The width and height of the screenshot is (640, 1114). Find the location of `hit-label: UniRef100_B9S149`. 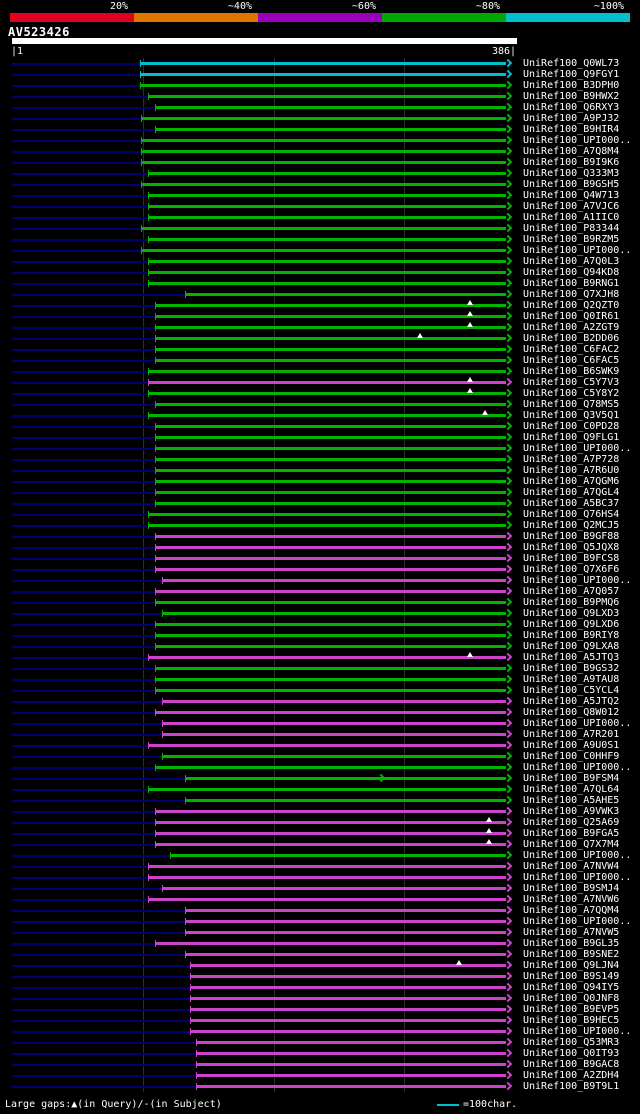

hit-label: UniRef100_B9S149 is located at coordinates (571, 976).